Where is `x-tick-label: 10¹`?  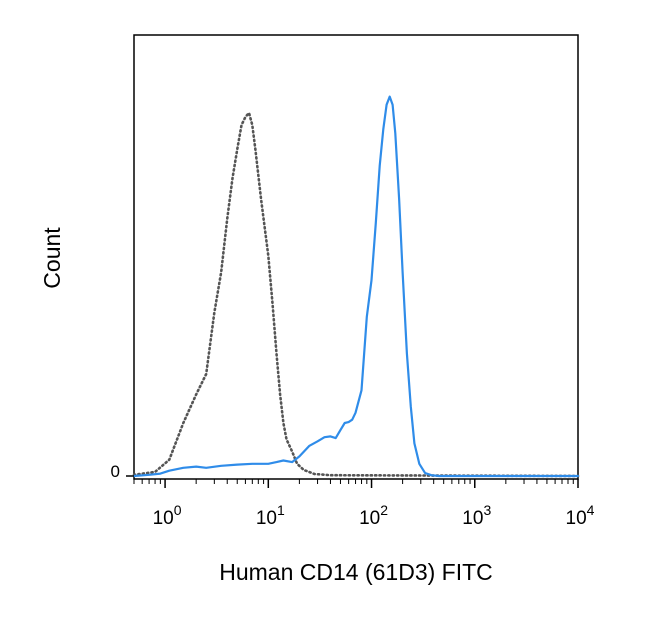
x-tick-label: 10¹ is located at coordinates (270, 515).